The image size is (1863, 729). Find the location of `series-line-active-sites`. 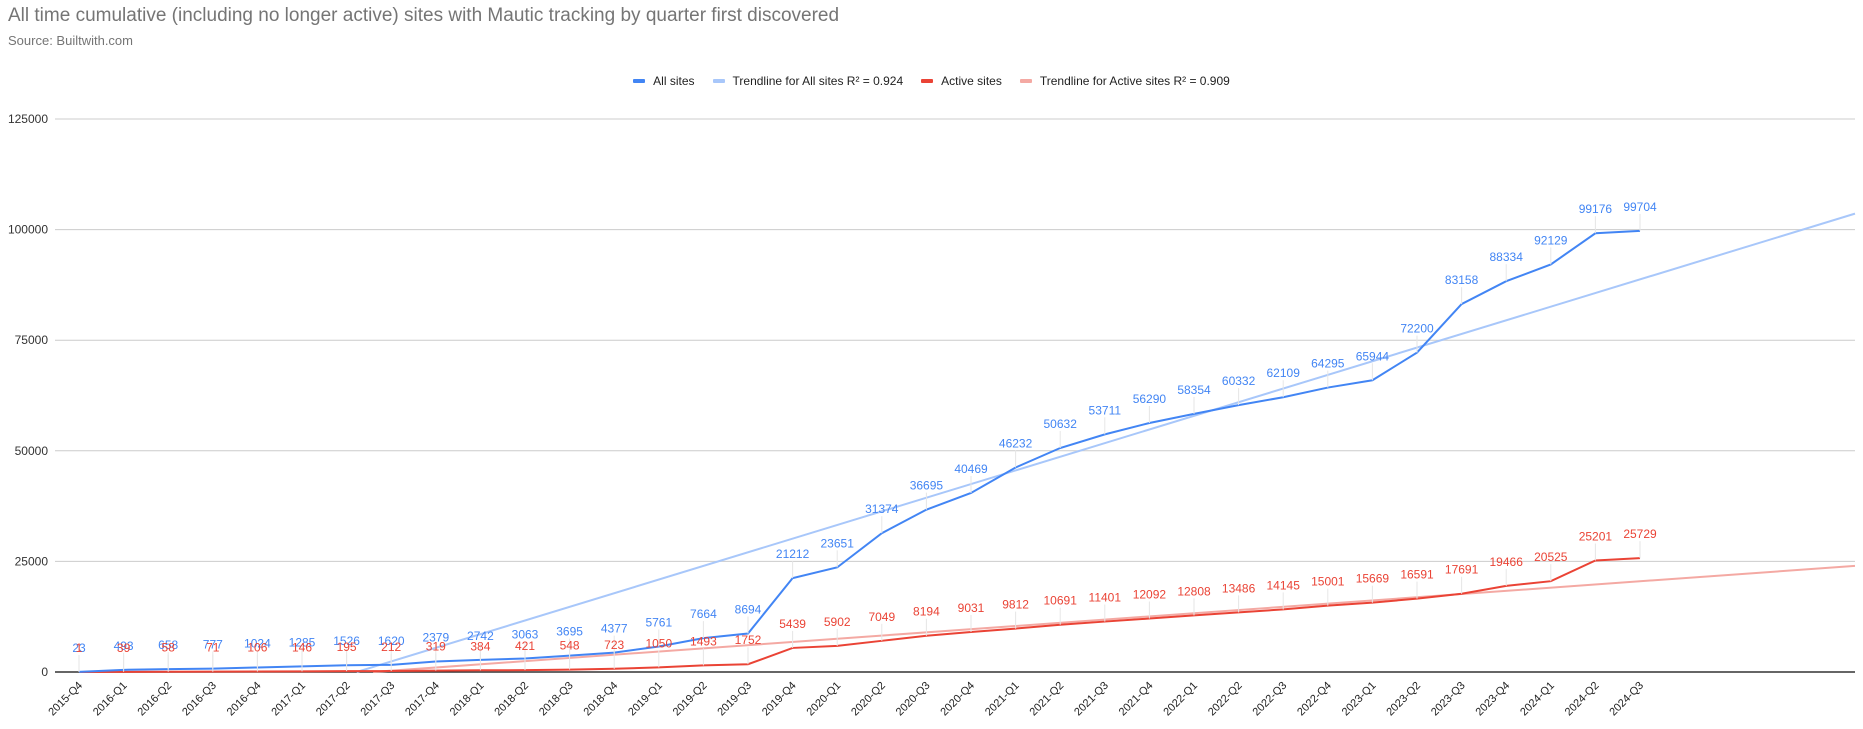

series-line-active-sites is located at coordinates (859, 615).